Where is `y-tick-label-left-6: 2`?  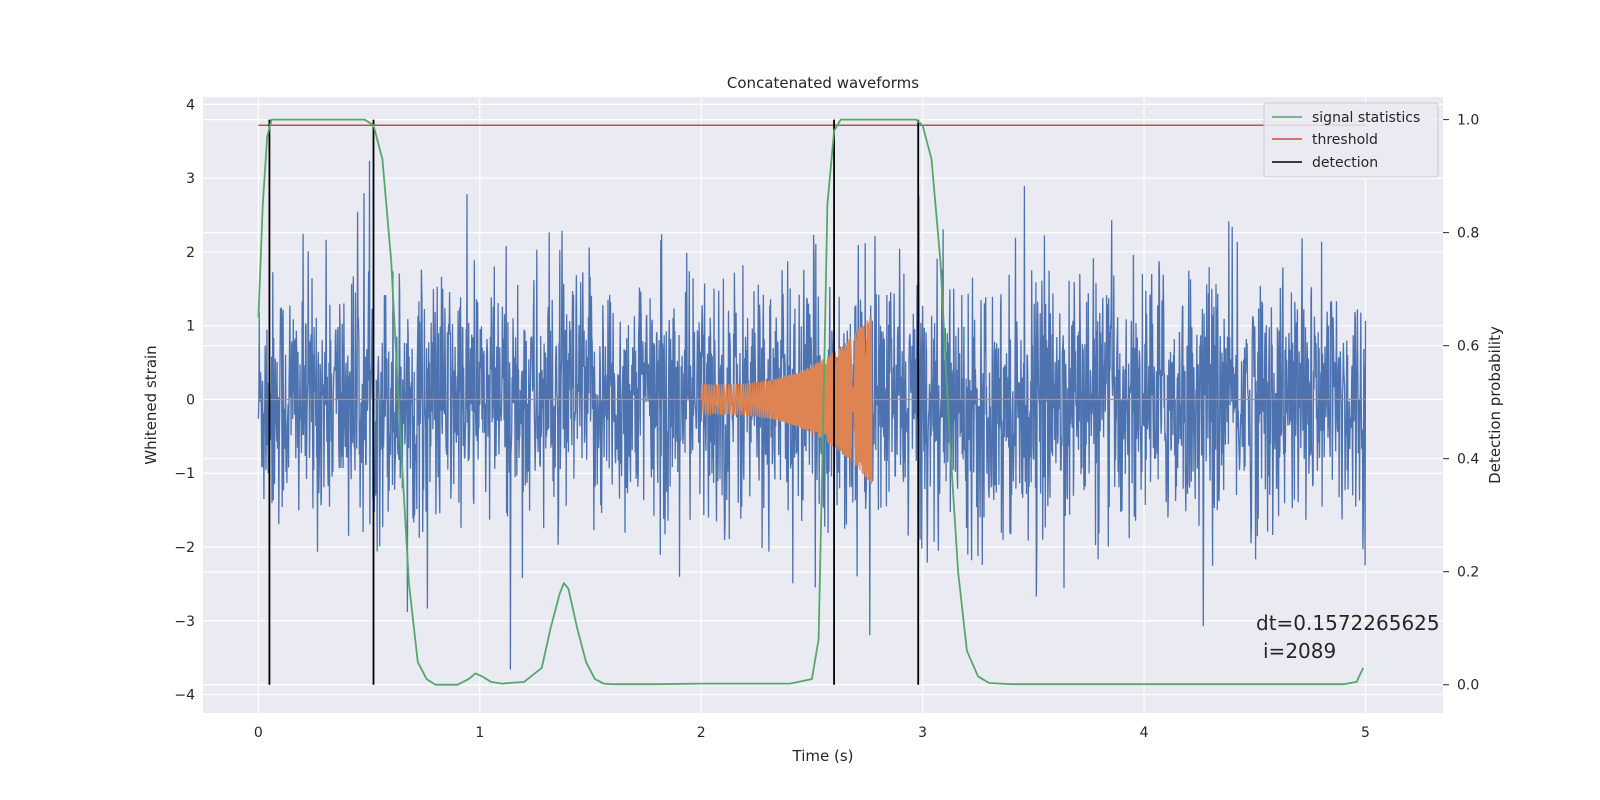 y-tick-label-left-6: 2 is located at coordinates (190, 253).